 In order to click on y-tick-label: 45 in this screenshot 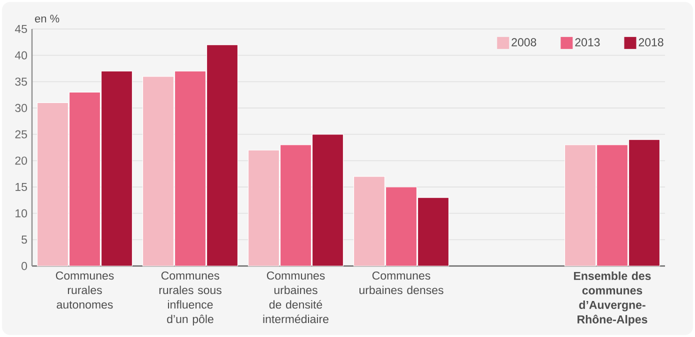, I will do `click(20, 29)`.